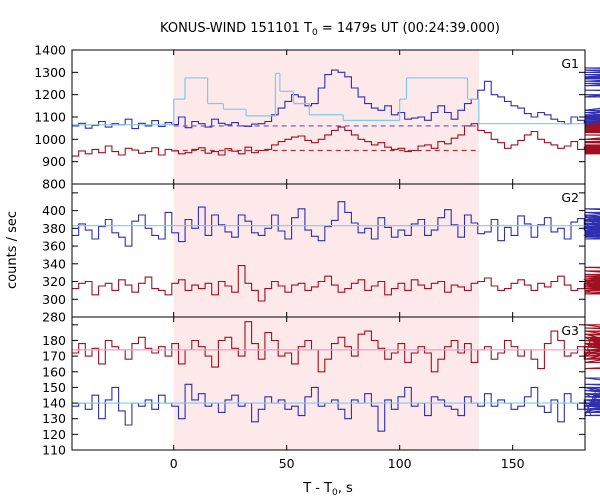 The height and width of the screenshot is (500, 600). Describe the element at coordinates (54, 403) in the screenshot. I see `panel-g3-y-tick-label: 140` at that location.